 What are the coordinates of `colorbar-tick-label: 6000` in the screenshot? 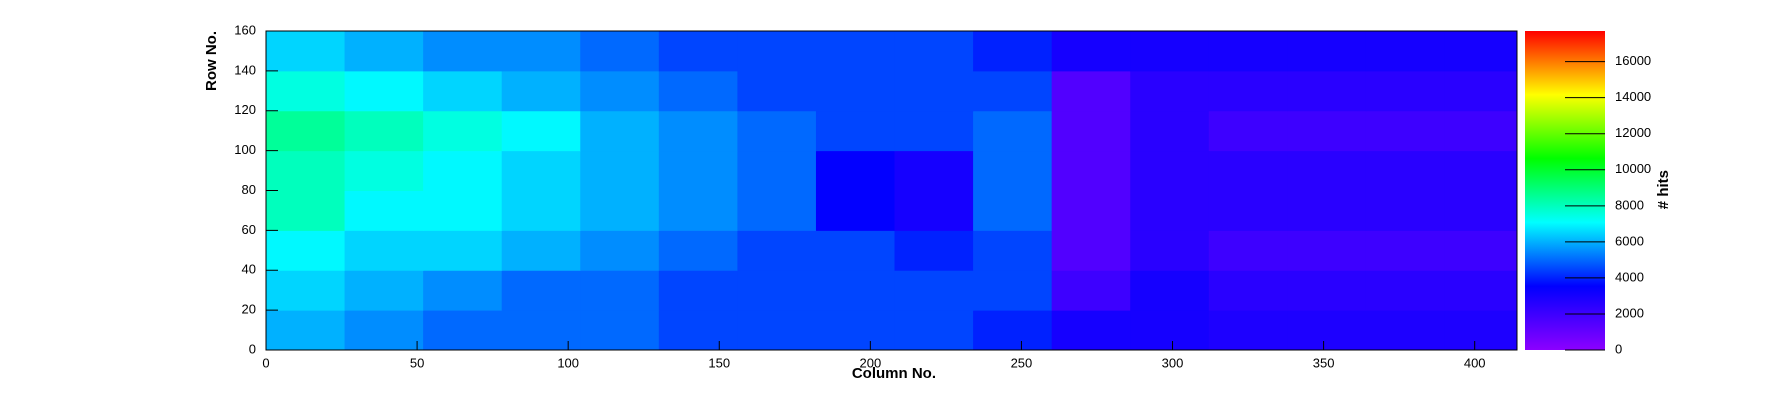 It's located at (1629, 240).